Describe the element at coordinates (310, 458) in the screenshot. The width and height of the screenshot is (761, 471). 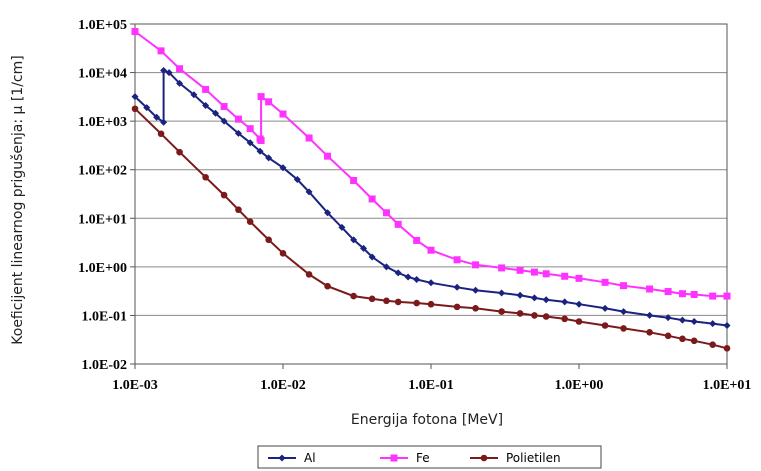
I see `legend-label-al: Al` at that location.